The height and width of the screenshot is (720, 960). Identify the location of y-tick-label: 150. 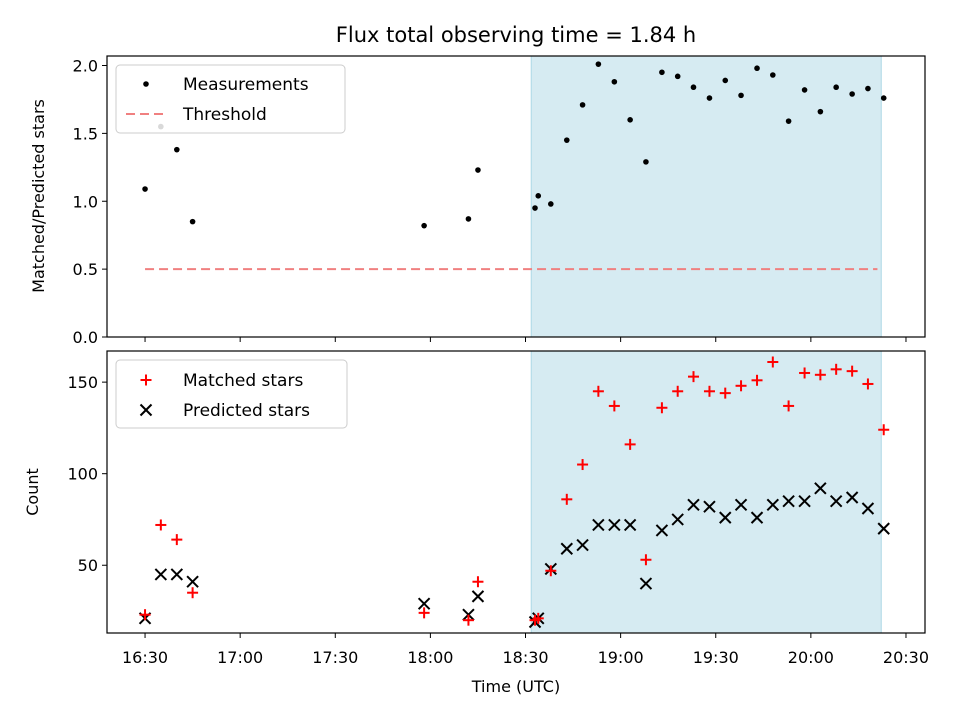
(82, 382).